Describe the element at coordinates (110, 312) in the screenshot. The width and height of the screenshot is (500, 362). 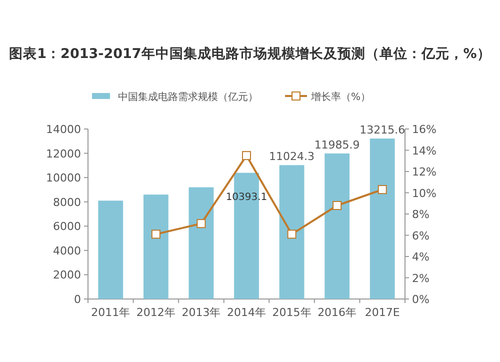
I see `x-tick-label: 2011年` at that location.